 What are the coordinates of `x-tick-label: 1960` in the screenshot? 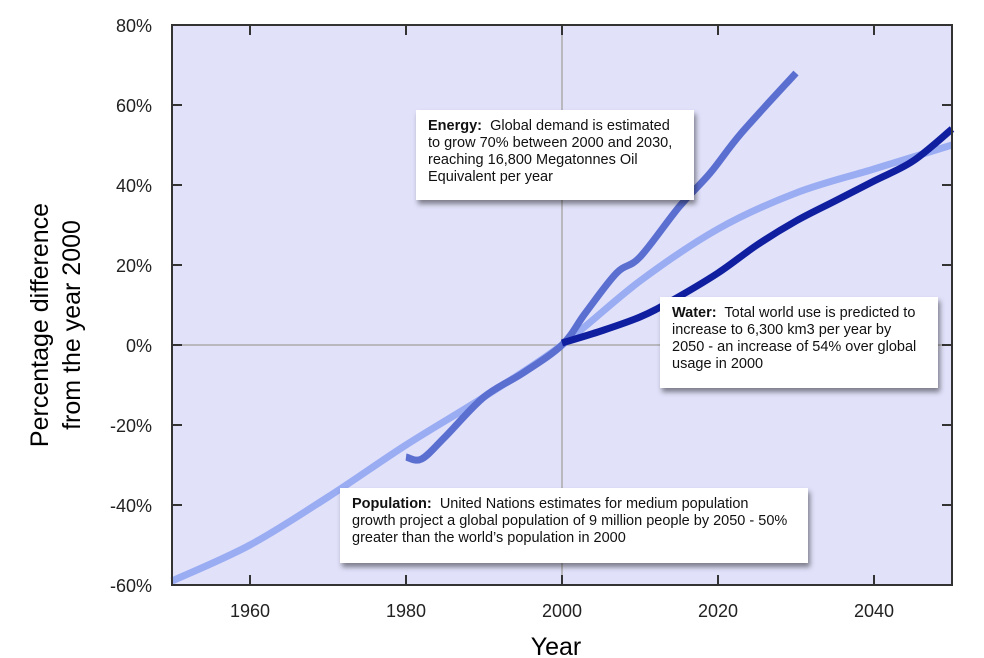 It's located at (250, 611).